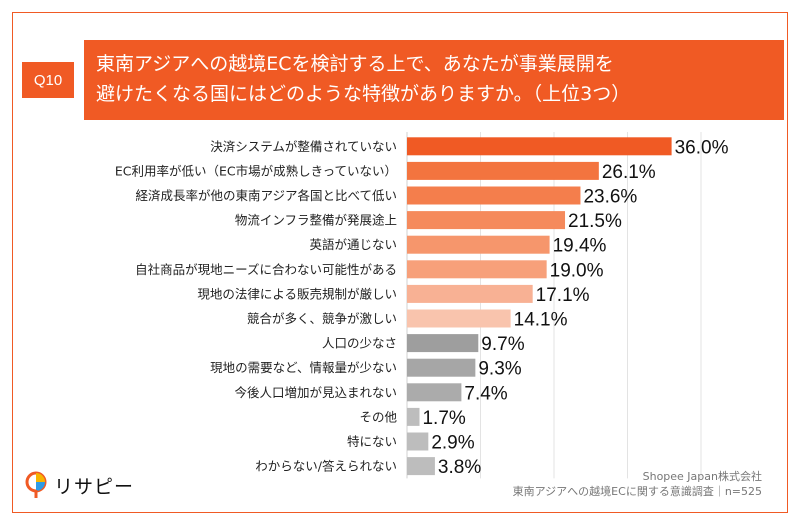 This screenshot has width=800, height=525. I want to click on value-label: 23.6%, so click(610, 197).